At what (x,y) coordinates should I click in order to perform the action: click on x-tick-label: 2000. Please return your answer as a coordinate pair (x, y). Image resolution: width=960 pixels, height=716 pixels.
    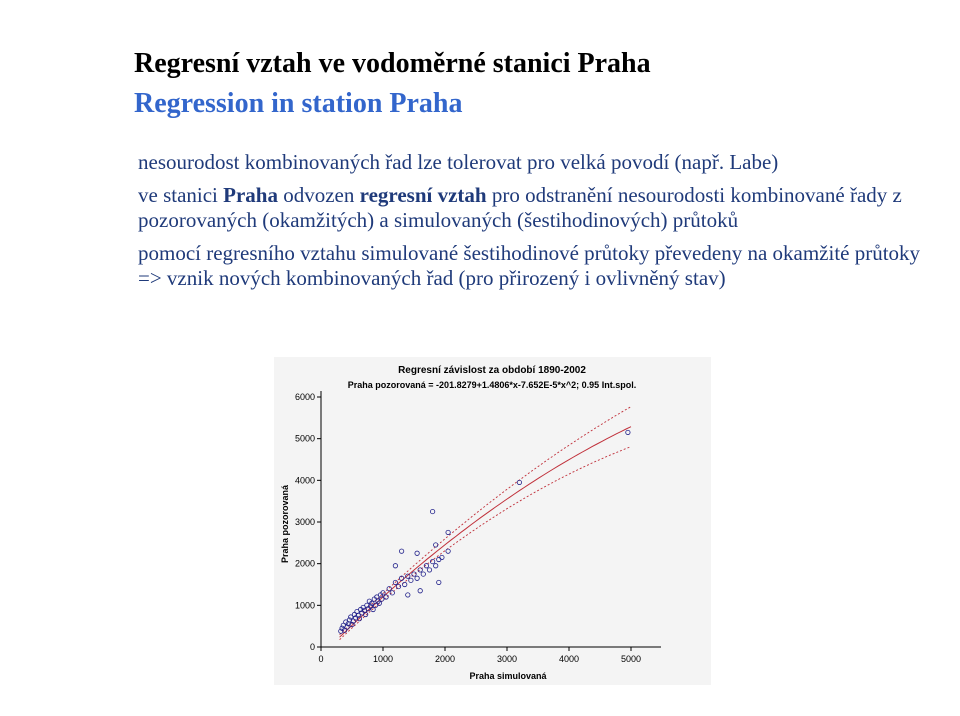
    Looking at the image, I should click on (445, 659).